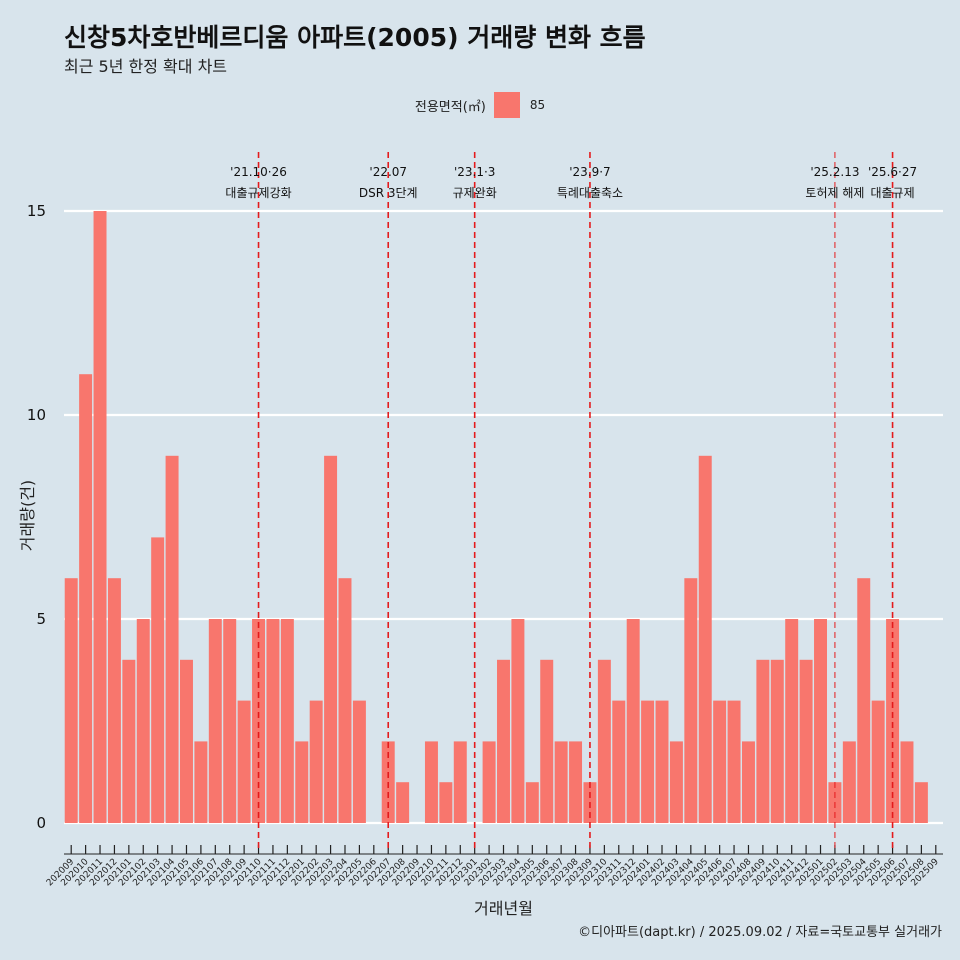 The height and width of the screenshot is (960, 960). What do you see at coordinates (834, 193) in the screenshot?
I see `event-label: 토허제 해제` at bounding box center [834, 193].